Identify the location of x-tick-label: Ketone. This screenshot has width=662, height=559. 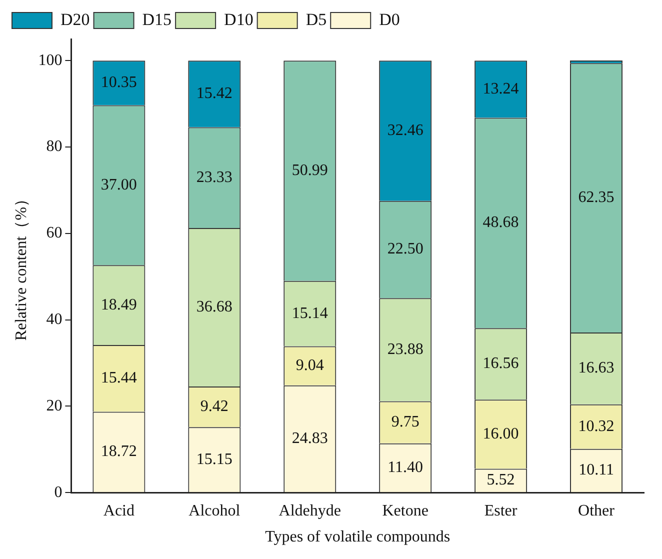
(405, 511).